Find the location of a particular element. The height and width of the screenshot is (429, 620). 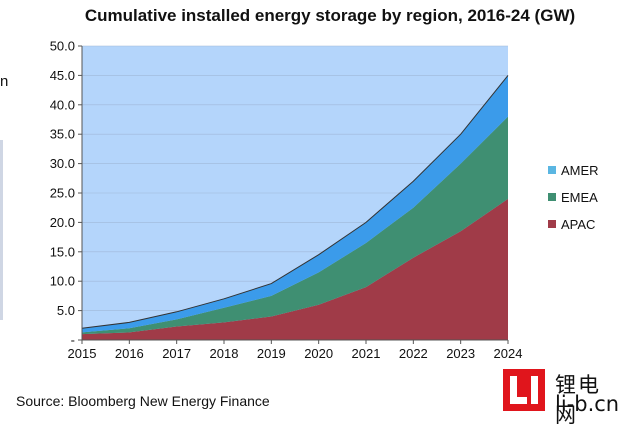

y-tick-label: 25.0 is located at coordinates (62, 193).